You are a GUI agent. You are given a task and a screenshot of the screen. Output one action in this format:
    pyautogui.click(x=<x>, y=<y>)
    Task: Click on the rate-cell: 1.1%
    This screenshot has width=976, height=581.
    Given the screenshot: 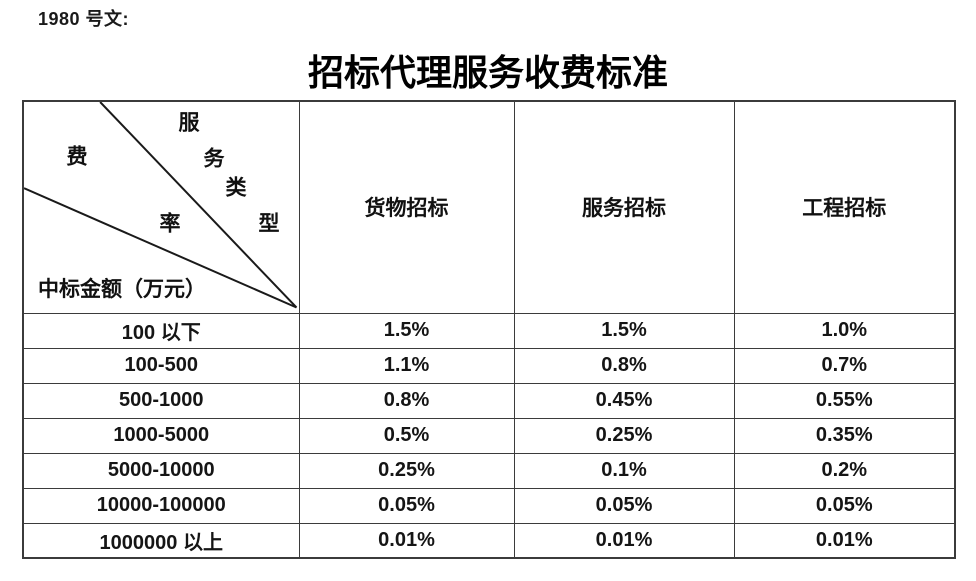 What is the action you would take?
    pyautogui.click(x=406, y=365)
    